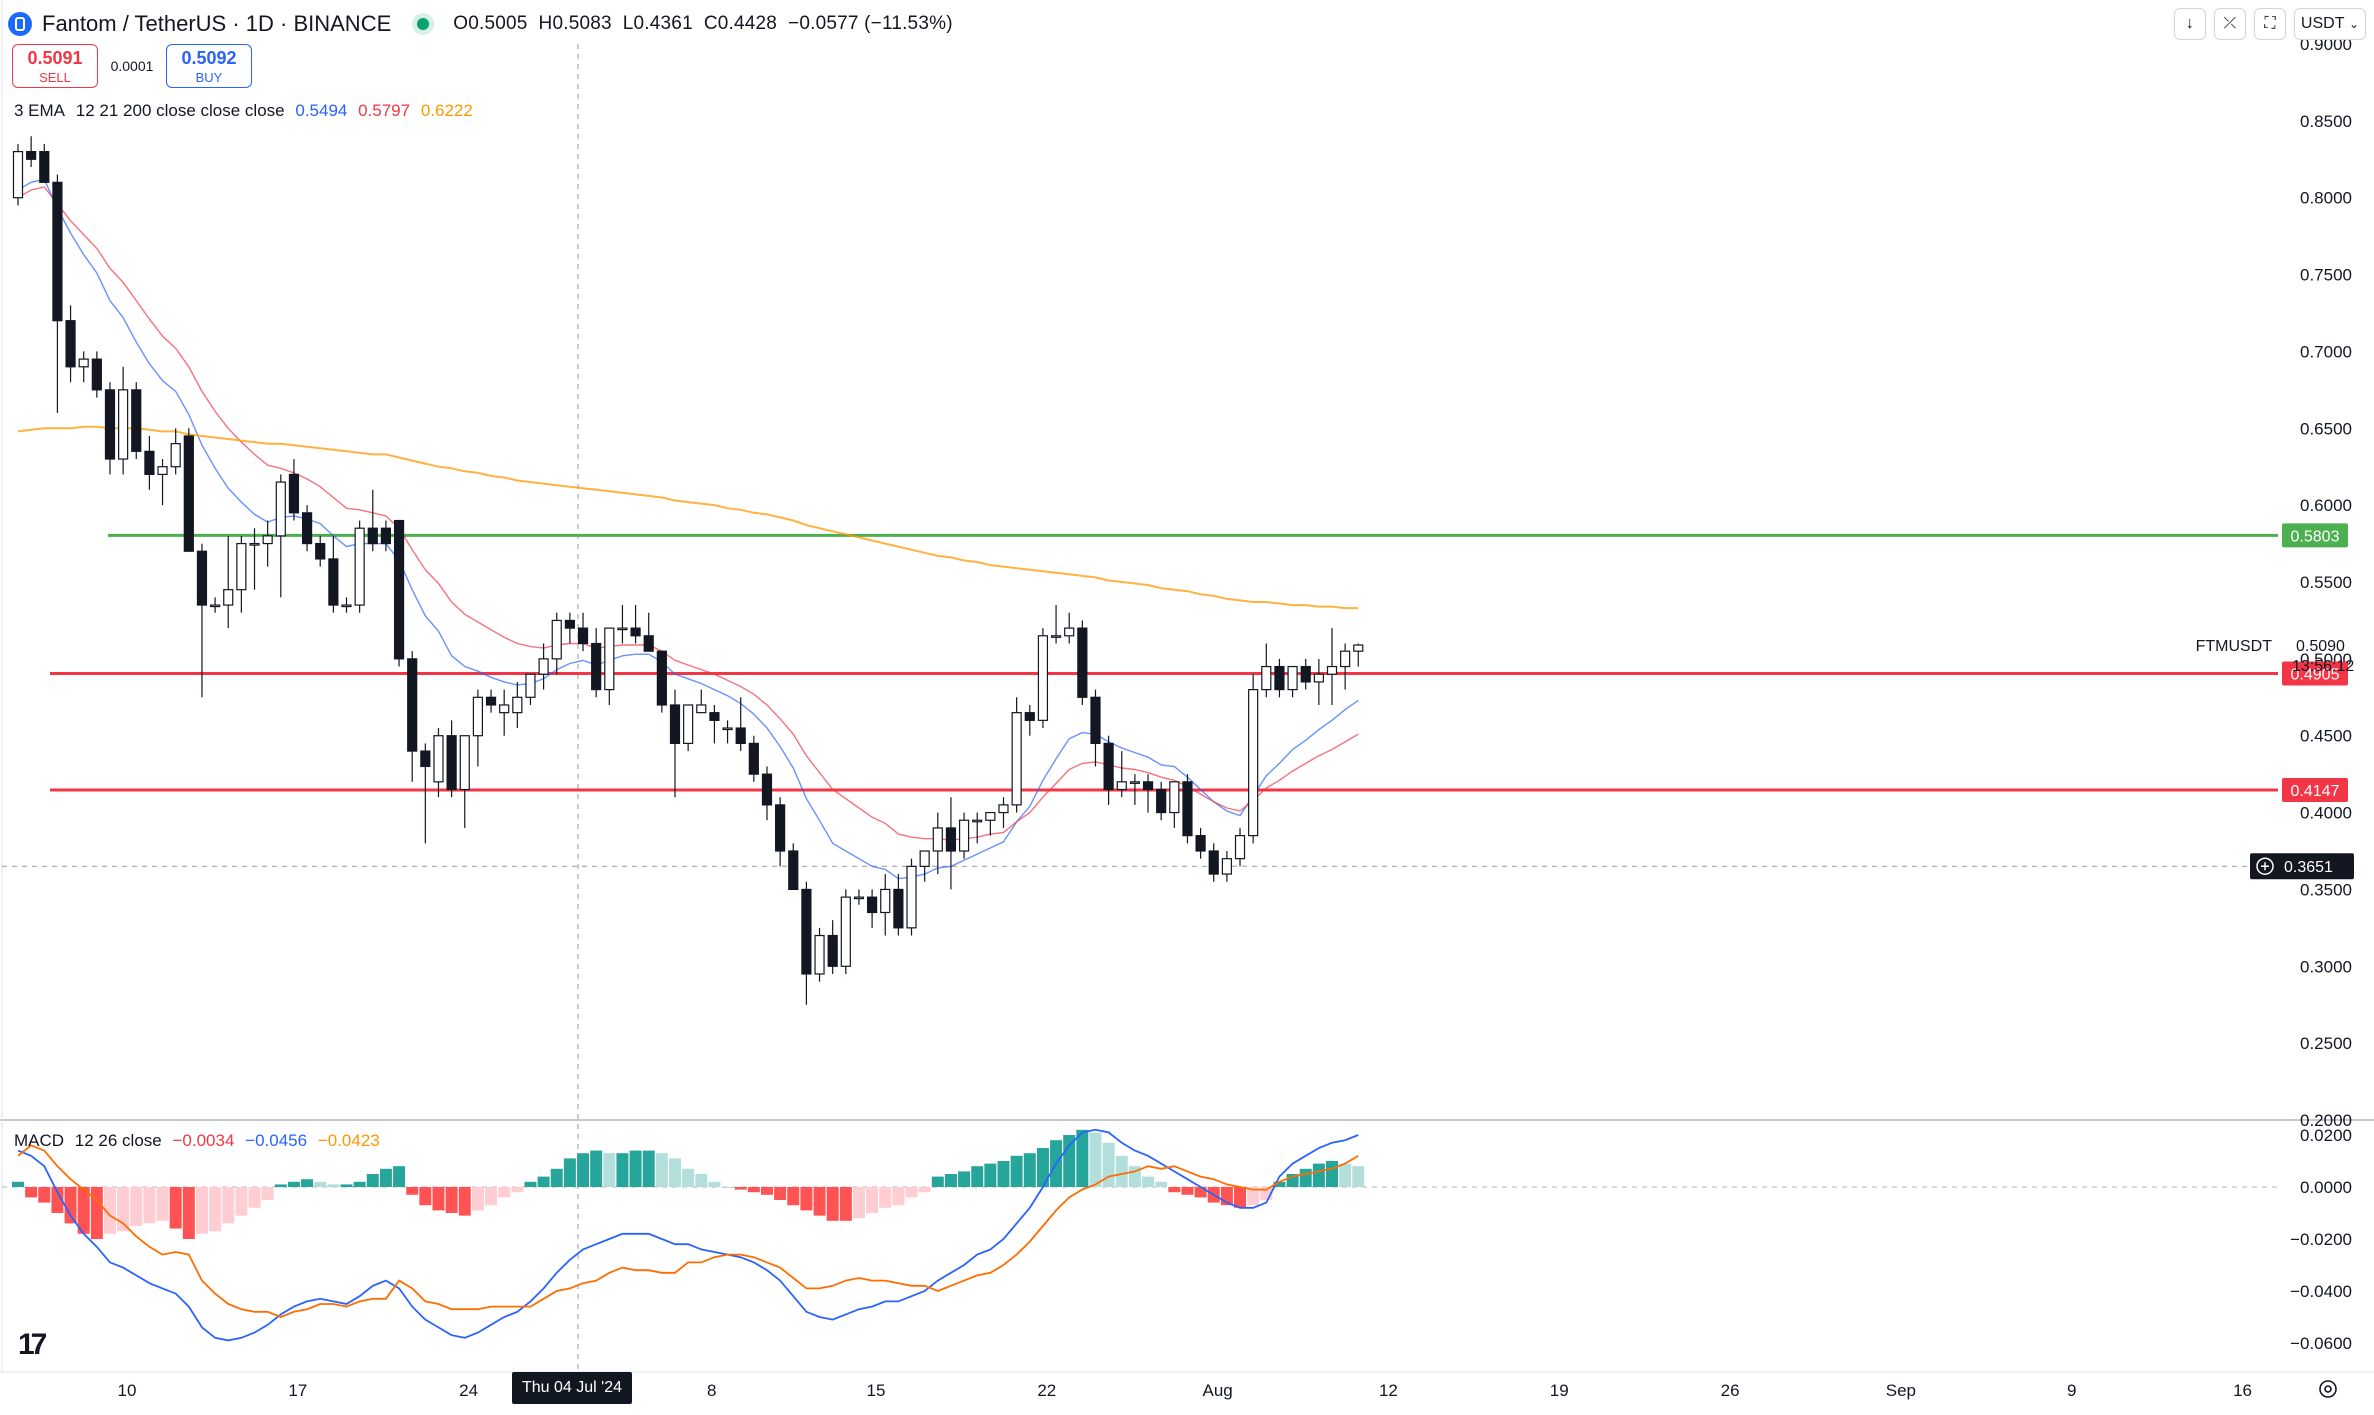 This screenshot has width=2374, height=1415. Describe the element at coordinates (2242, 1390) in the screenshot. I see `time-tick-label: 16` at that location.